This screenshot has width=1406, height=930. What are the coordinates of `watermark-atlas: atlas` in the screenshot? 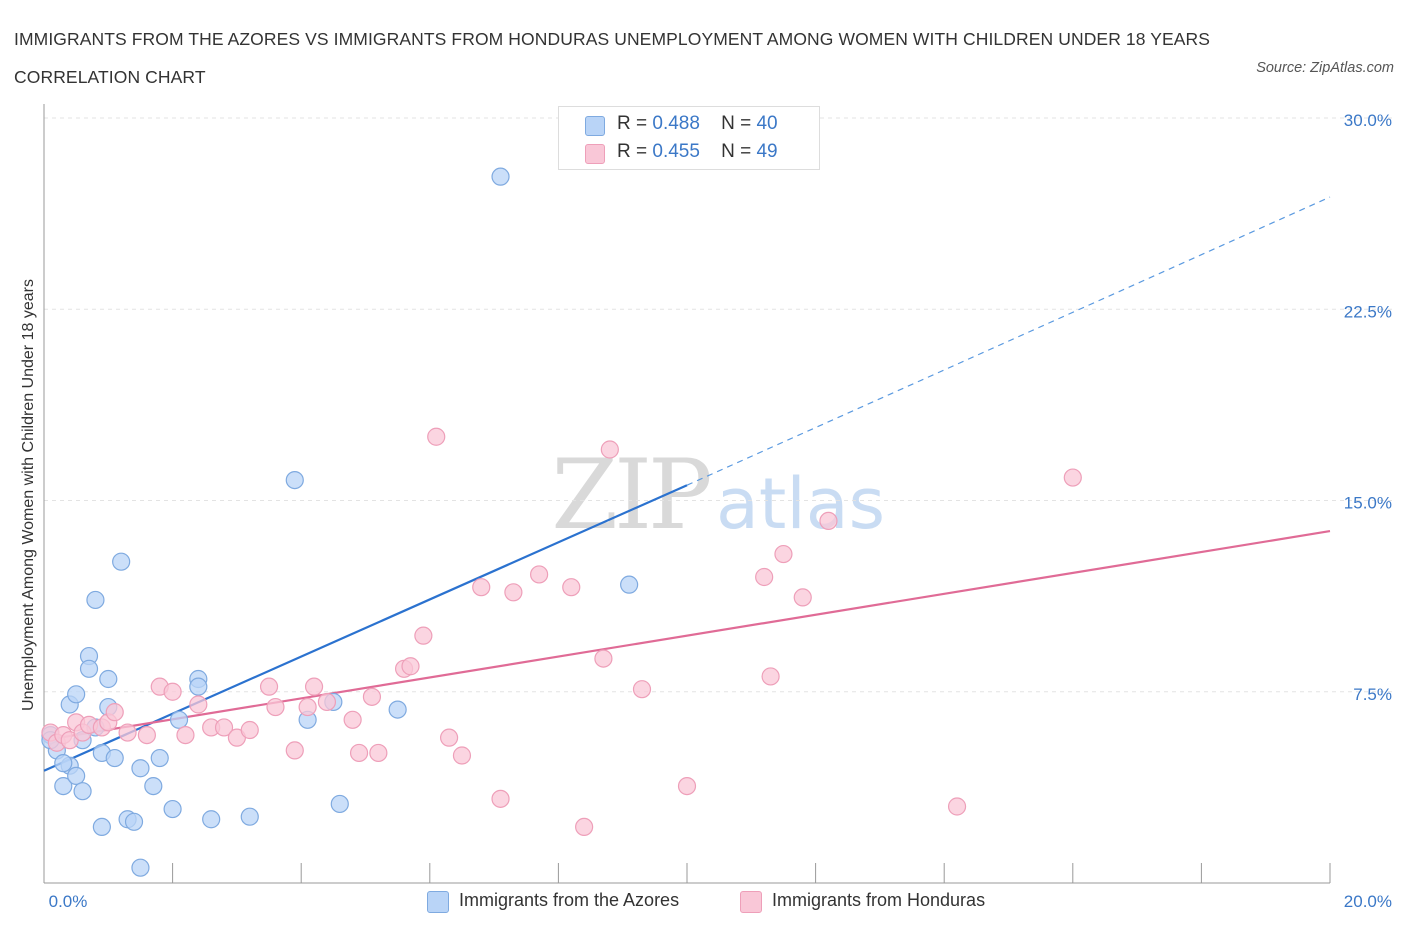 It's located at (800, 504).